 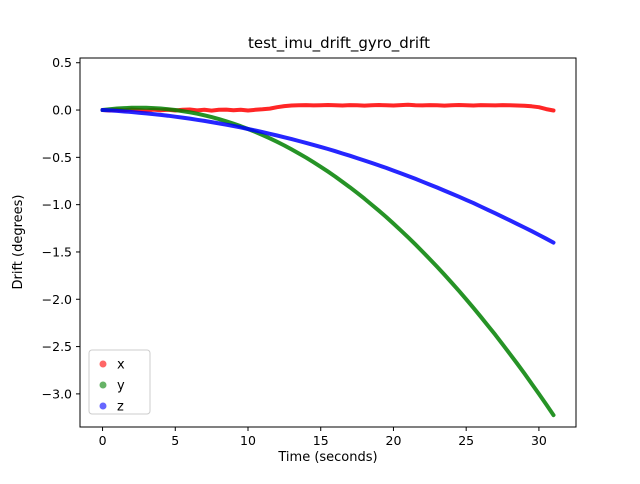 What do you see at coordinates (103, 385) in the screenshot?
I see `legend-marker-y` at bounding box center [103, 385].